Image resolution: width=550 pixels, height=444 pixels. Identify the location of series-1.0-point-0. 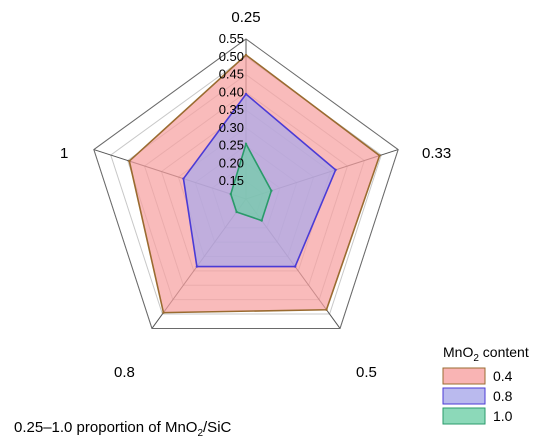
(246, 144).